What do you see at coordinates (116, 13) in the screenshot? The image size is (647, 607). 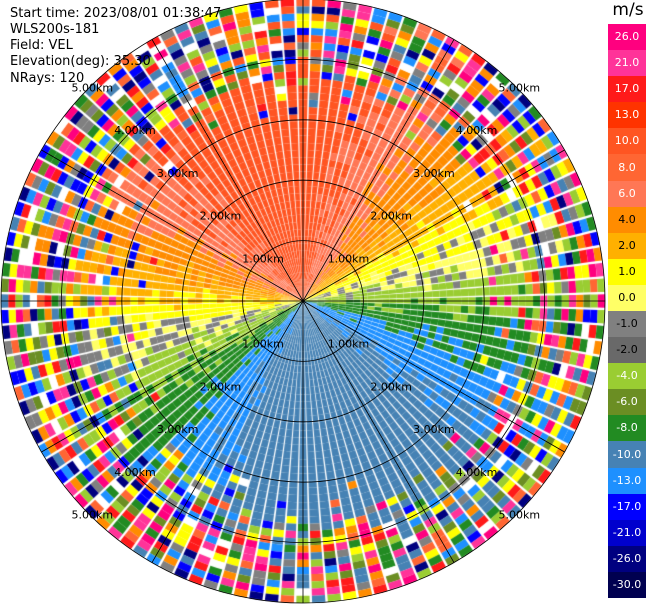 I see `start-time-text: Start time: 2023/08/01 01:38:47` at bounding box center [116, 13].